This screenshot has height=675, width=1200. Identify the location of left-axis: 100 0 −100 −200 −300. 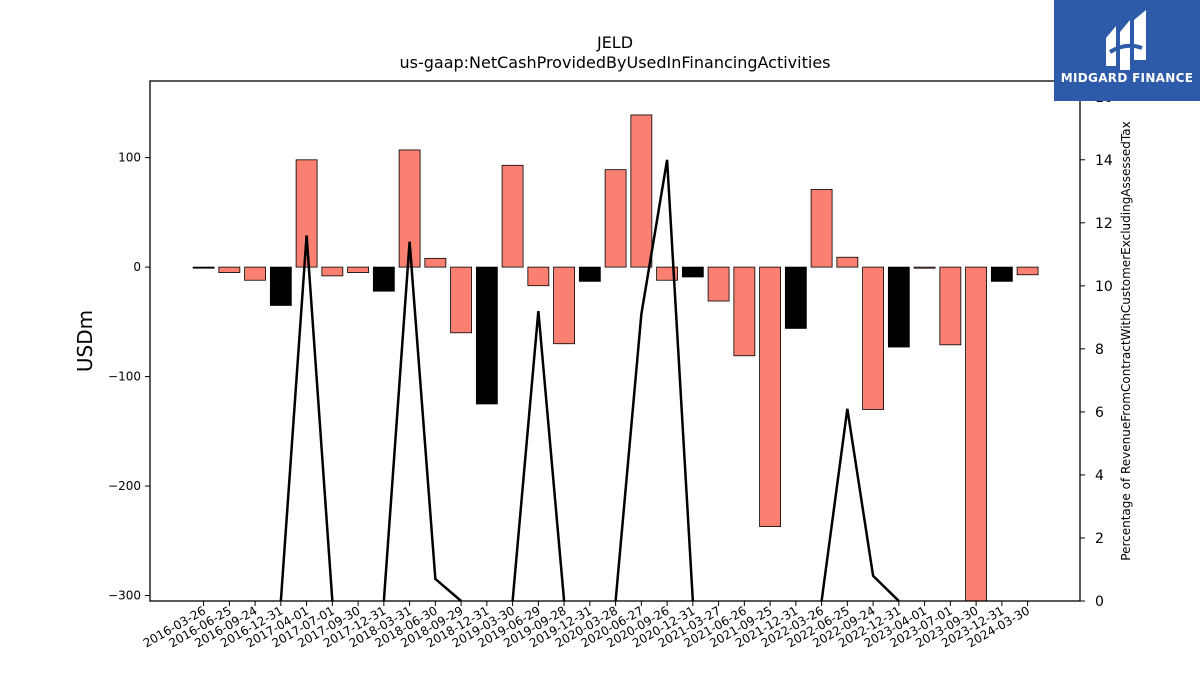
(129, 377).